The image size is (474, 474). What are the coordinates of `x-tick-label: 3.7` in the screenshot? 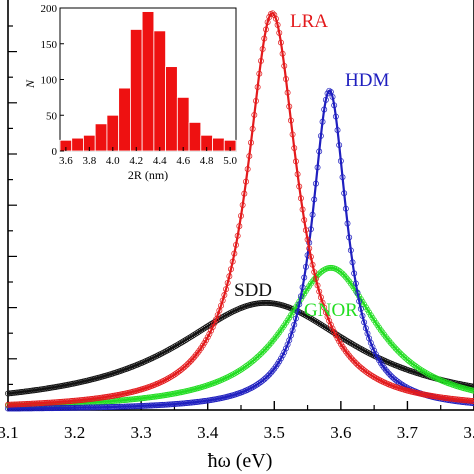 It's located at (408, 432).